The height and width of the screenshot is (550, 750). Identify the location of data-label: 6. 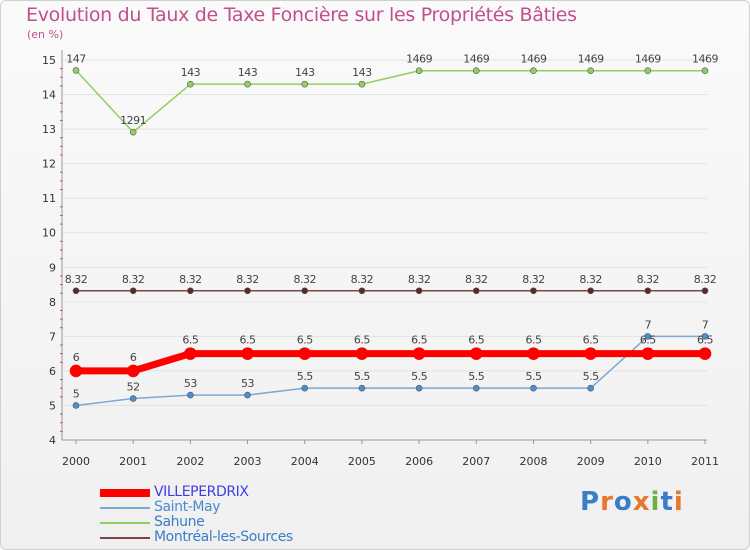
(76, 357).